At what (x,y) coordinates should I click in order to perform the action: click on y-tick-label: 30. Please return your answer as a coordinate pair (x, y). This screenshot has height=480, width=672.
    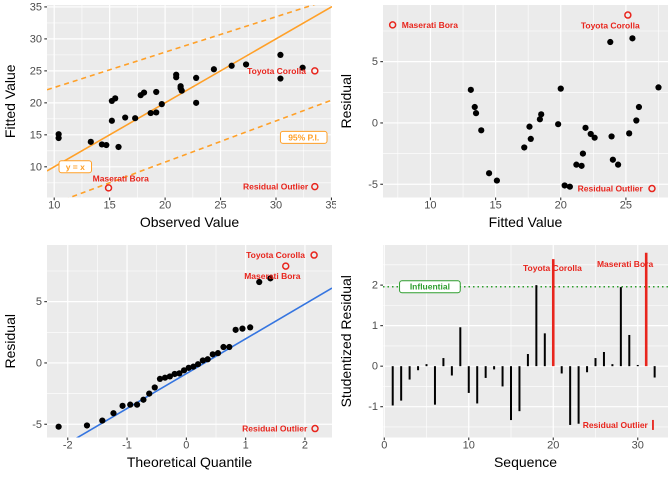
    Looking at the image, I should click on (36, 39).